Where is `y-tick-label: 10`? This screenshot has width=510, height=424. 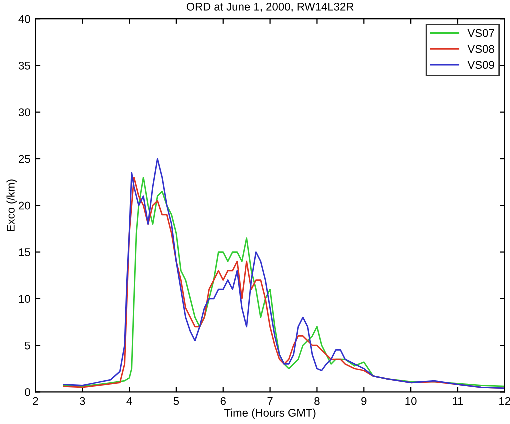
y-tick-label: 10 is located at coordinates (24, 299).